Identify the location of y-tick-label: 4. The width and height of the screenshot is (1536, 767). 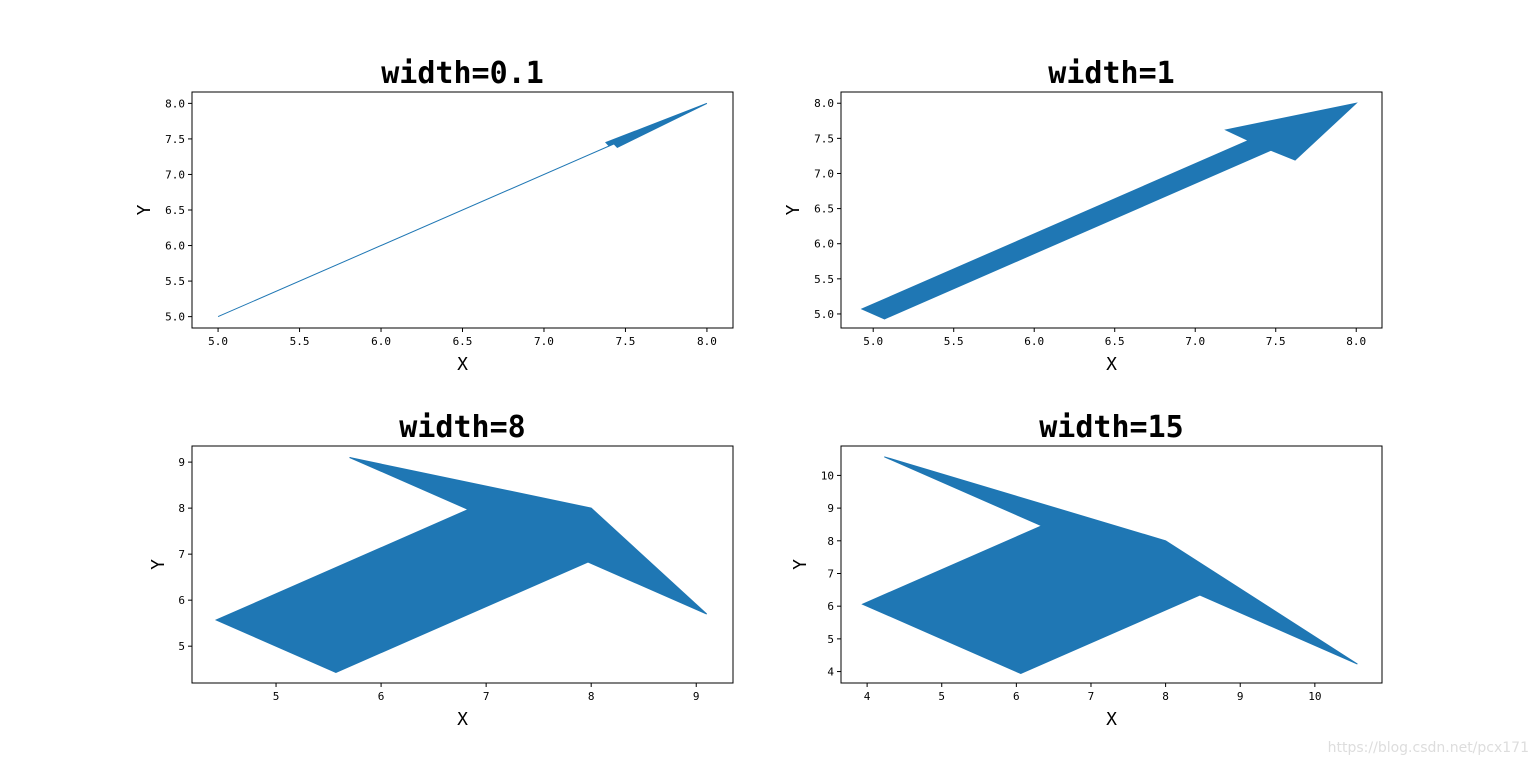
(830, 672).